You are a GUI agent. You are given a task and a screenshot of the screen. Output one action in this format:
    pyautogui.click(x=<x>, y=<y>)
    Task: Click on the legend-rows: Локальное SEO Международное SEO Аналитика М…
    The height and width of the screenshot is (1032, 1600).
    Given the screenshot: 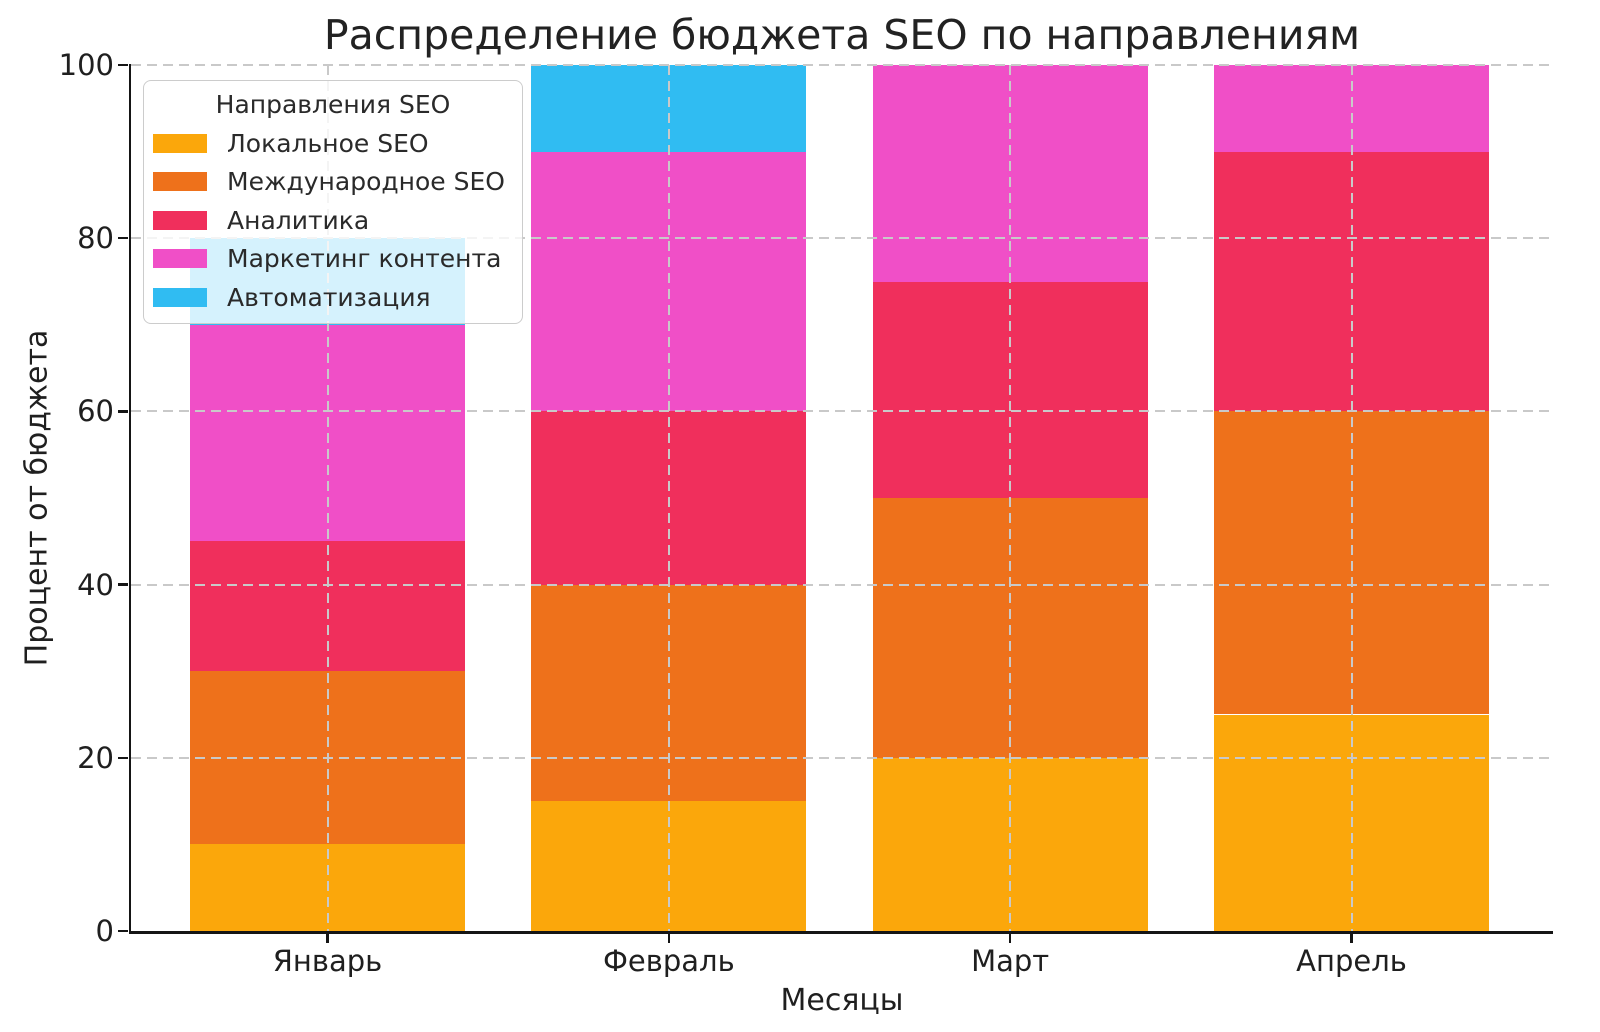 What is the action you would take?
    pyautogui.click(x=333, y=220)
    